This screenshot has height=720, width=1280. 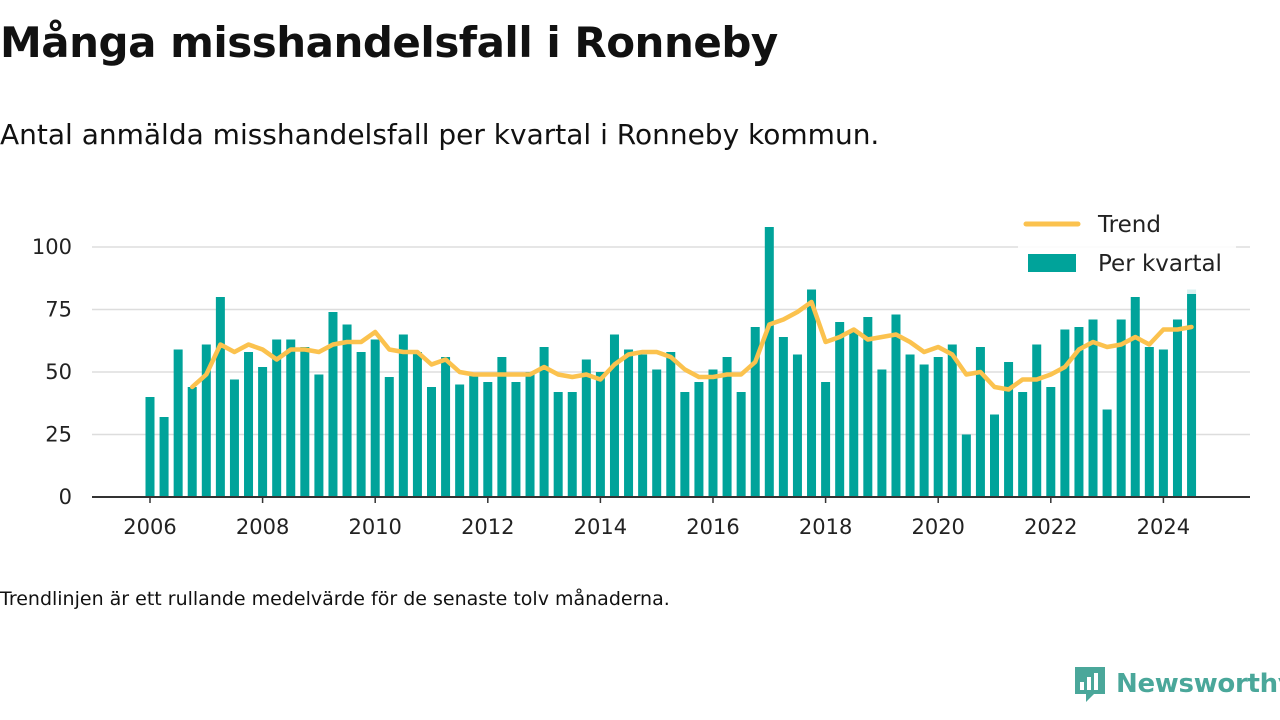 What do you see at coordinates (699, 439) in the screenshot?
I see `bar-2015-Q4` at bounding box center [699, 439].